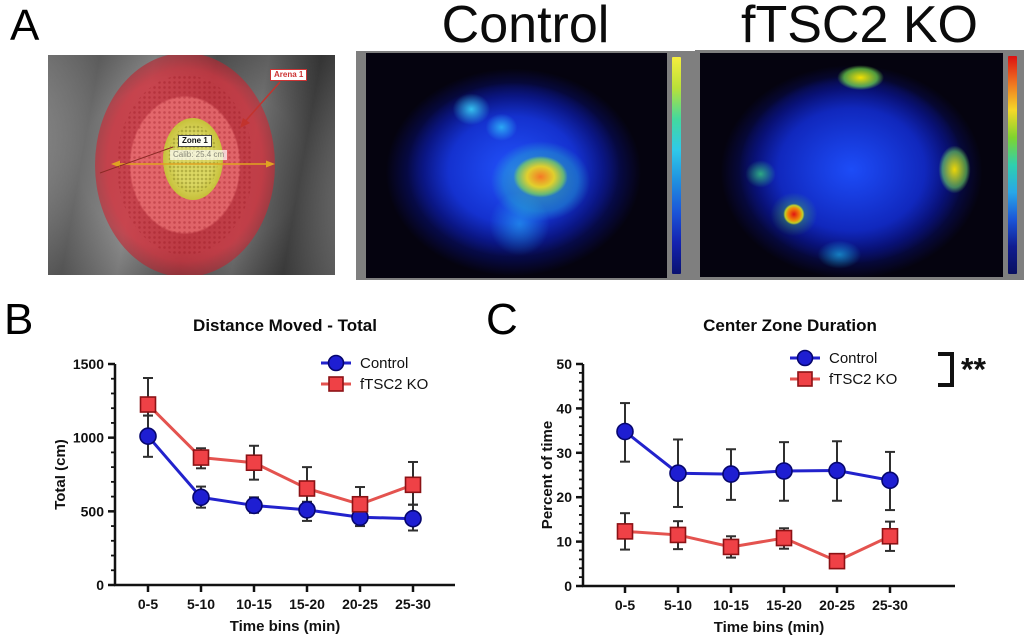  I want to click on panel-b-letter: B, so click(19, 319).